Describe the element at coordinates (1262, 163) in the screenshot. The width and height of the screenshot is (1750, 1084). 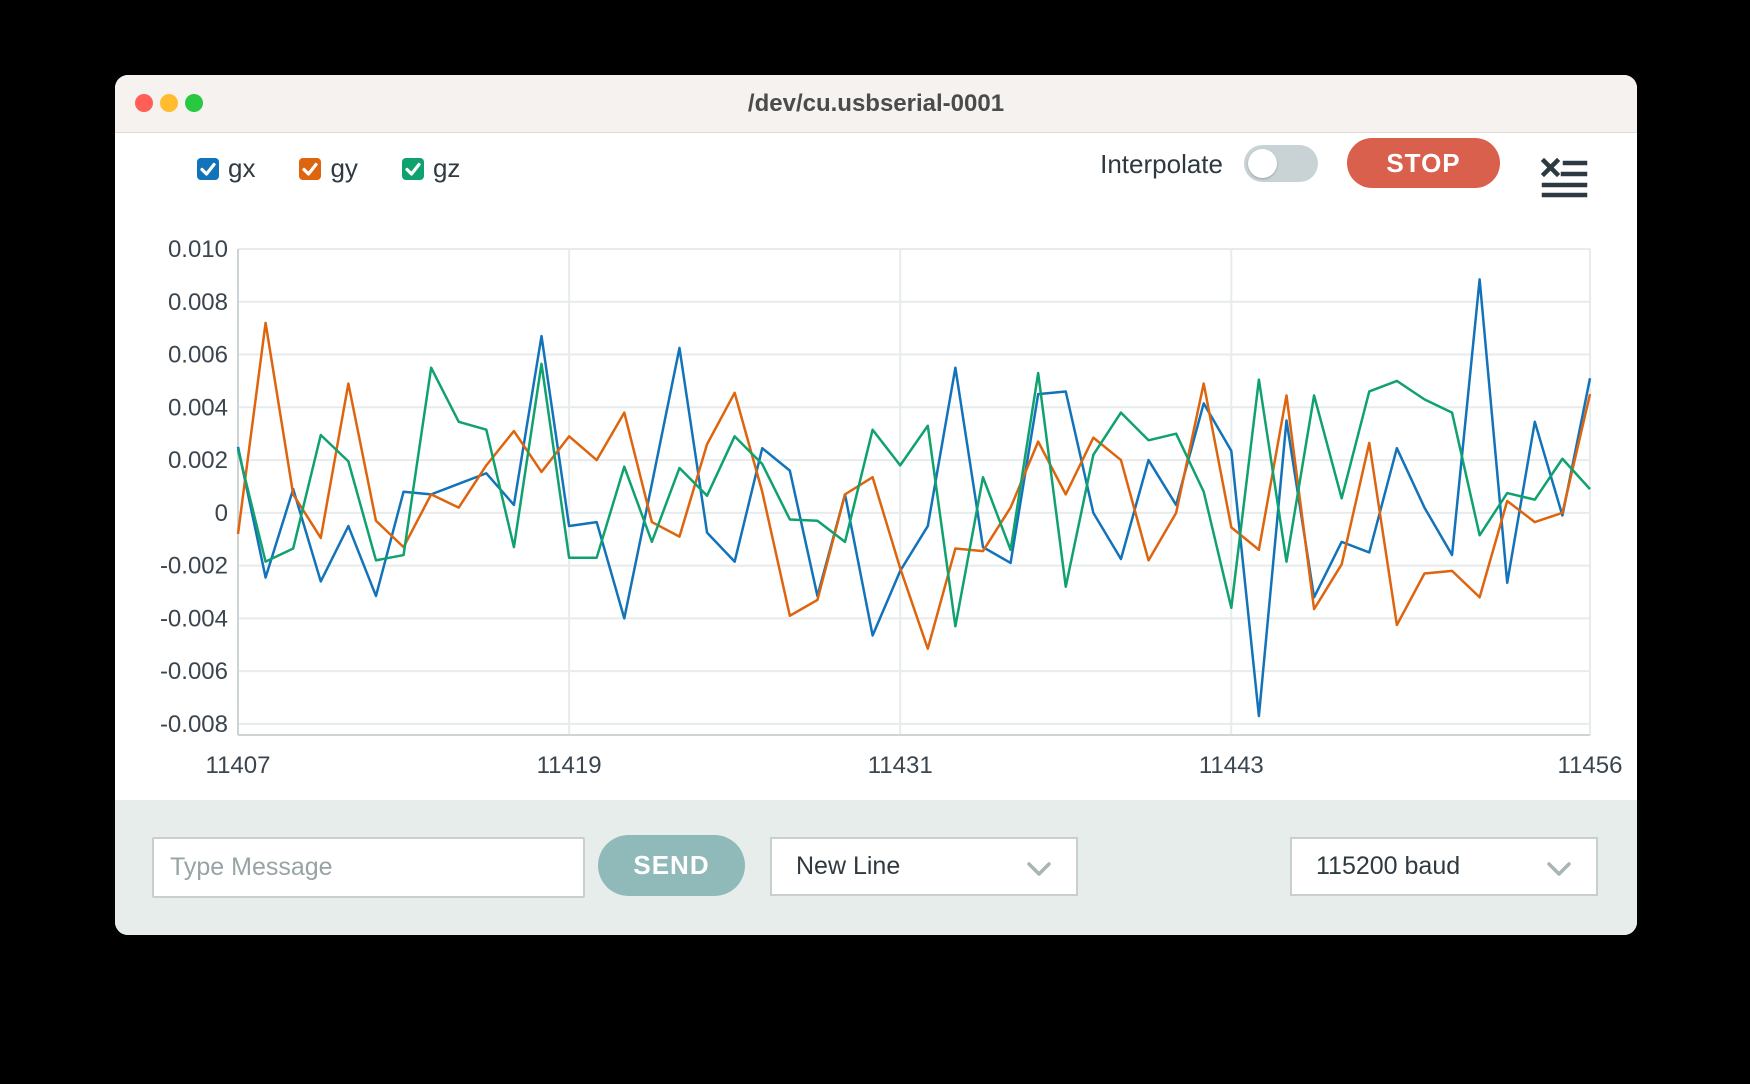
I see `toggle-knob` at that location.